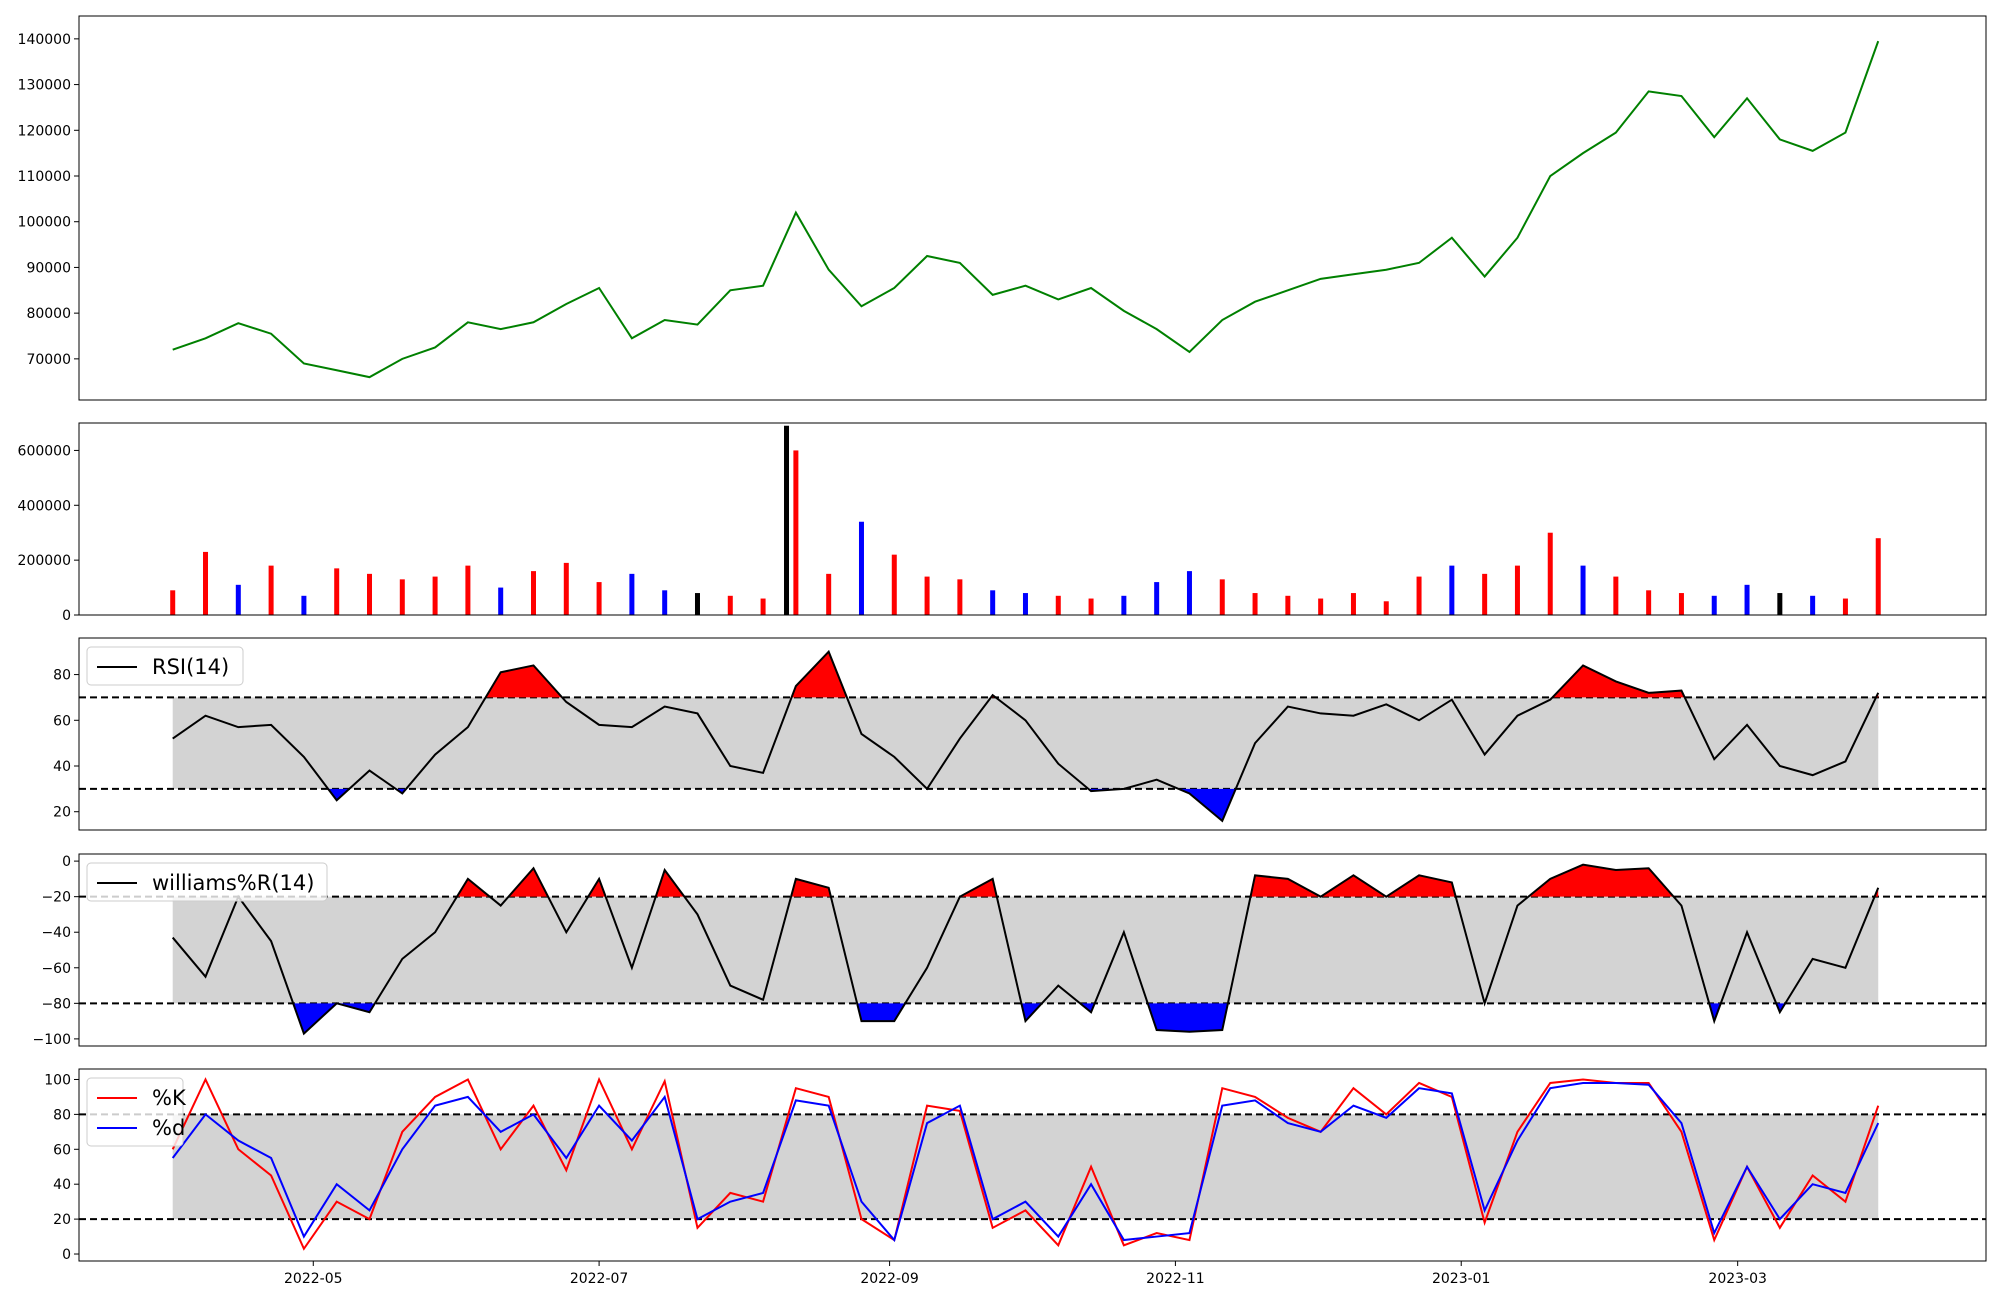 The height and width of the screenshot is (1300, 2000). I want to click on x-tick-label: 2022-09, so click(889, 1279).